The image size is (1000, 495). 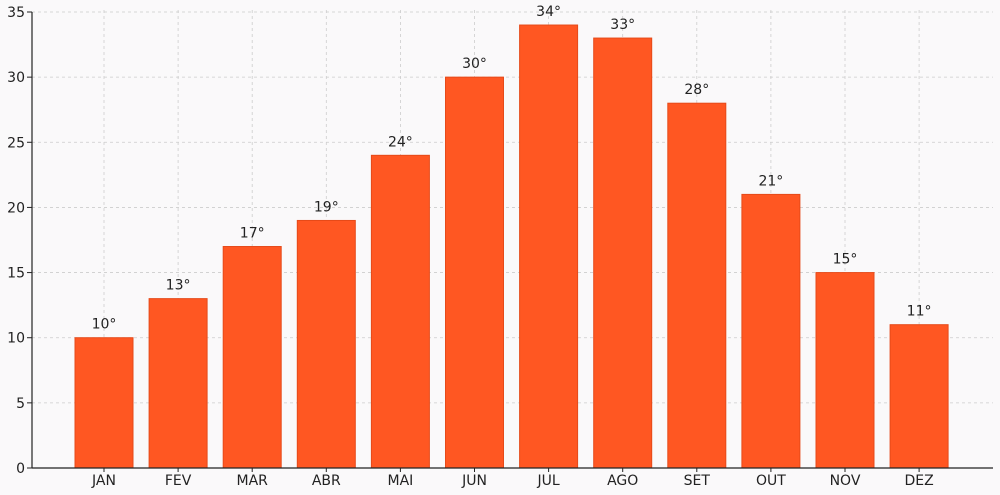 I want to click on y-axis-ticks: 0 5 10 15 20 25 30 35, so click(x=19, y=241).